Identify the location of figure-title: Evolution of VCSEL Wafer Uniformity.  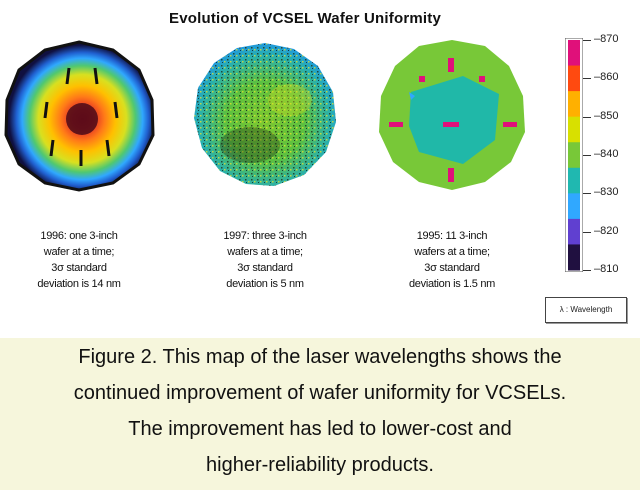
(304, 18).